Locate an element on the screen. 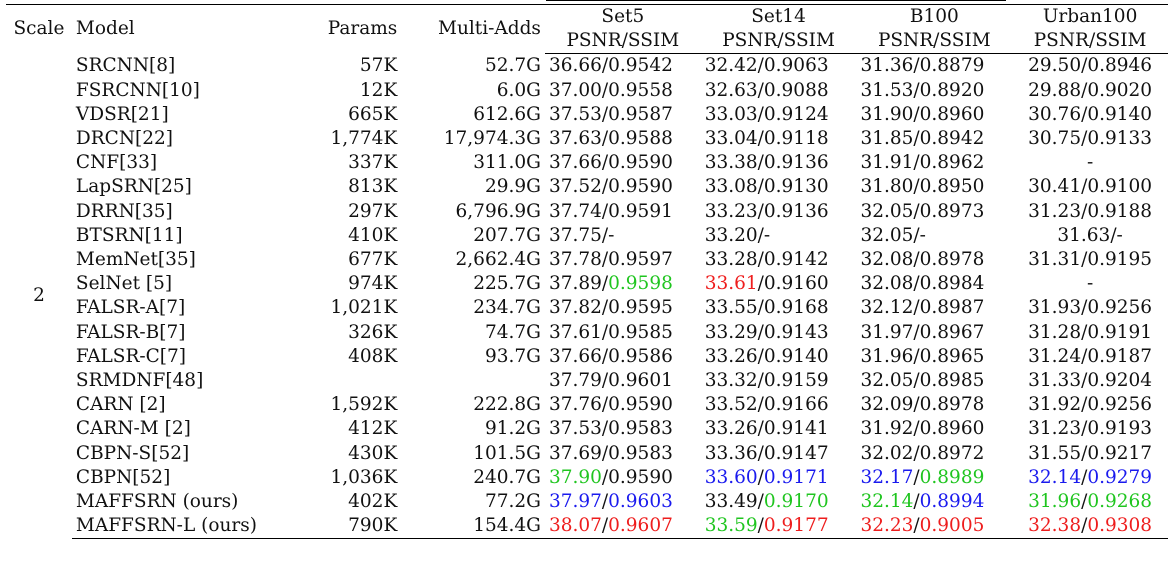  ssim-value: 0.9595 is located at coordinates (640, 308).